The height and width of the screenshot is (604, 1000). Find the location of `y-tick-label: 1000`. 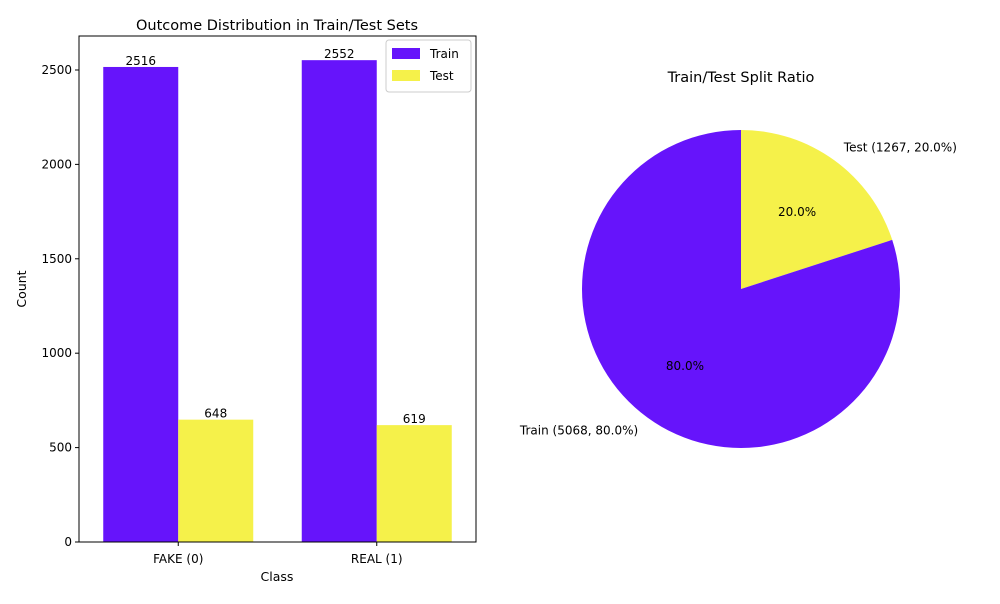

y-tick-label: 1000 is located at coordinates (56, 353).